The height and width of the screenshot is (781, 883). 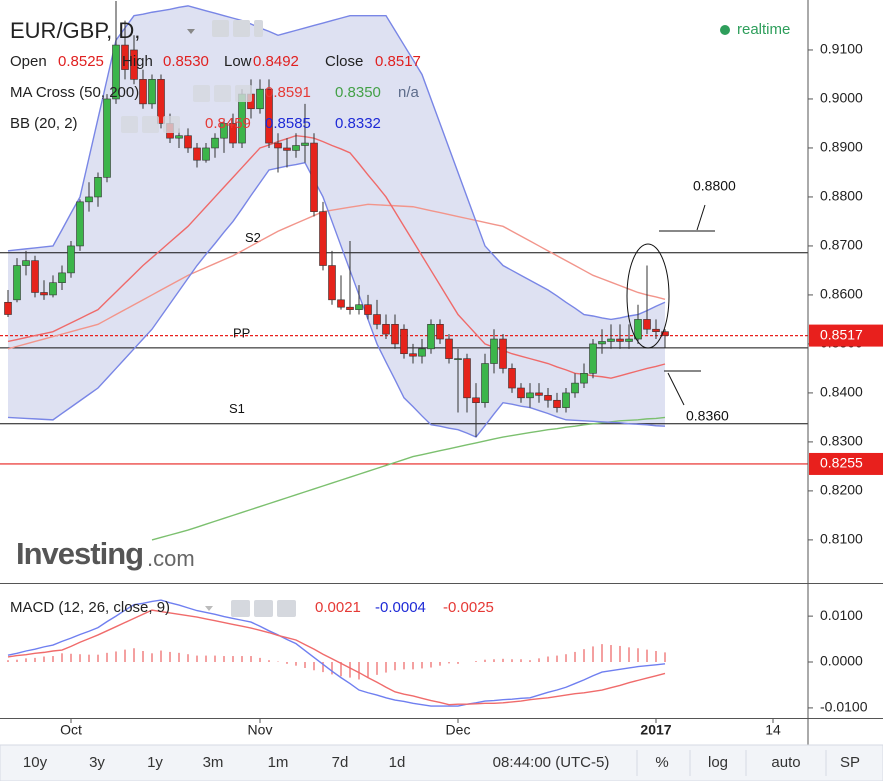 I want to click on y-tick-label: 0.8100, so click(x=841, y=539).